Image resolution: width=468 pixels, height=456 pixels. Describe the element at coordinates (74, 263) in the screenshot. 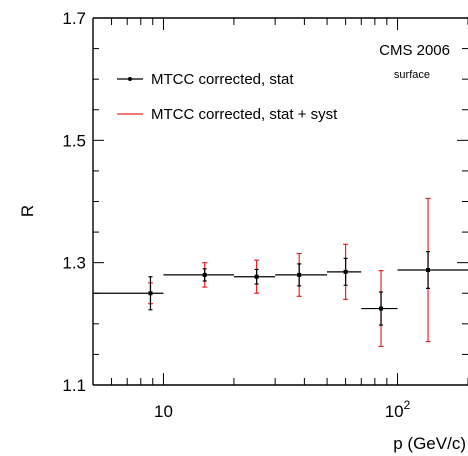

I see `y-tick-label: 1.3` at that location.